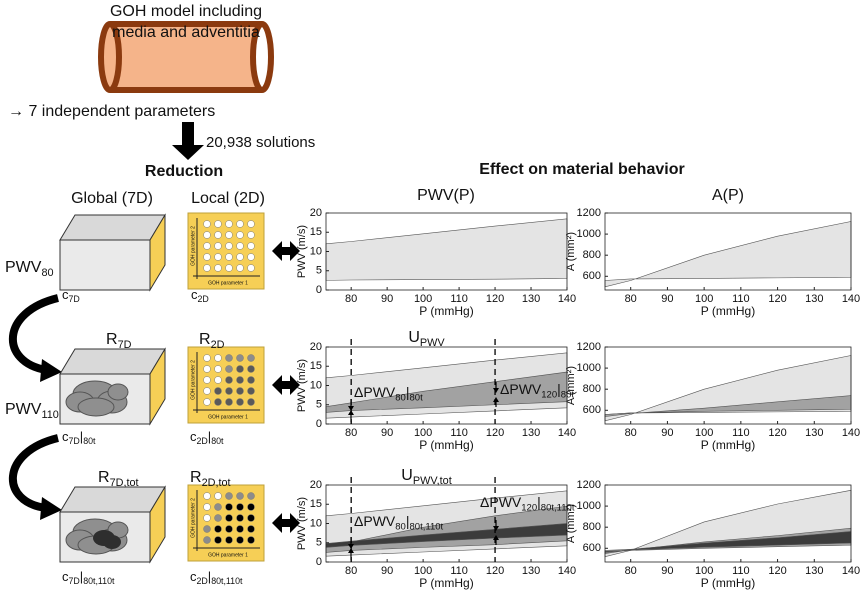 This screenshot has height=596, width=863. What do you see at coordinates (112, 198) in the screenshot?
I see `global-header: Global (7D)` at bounding box center [112, 198].